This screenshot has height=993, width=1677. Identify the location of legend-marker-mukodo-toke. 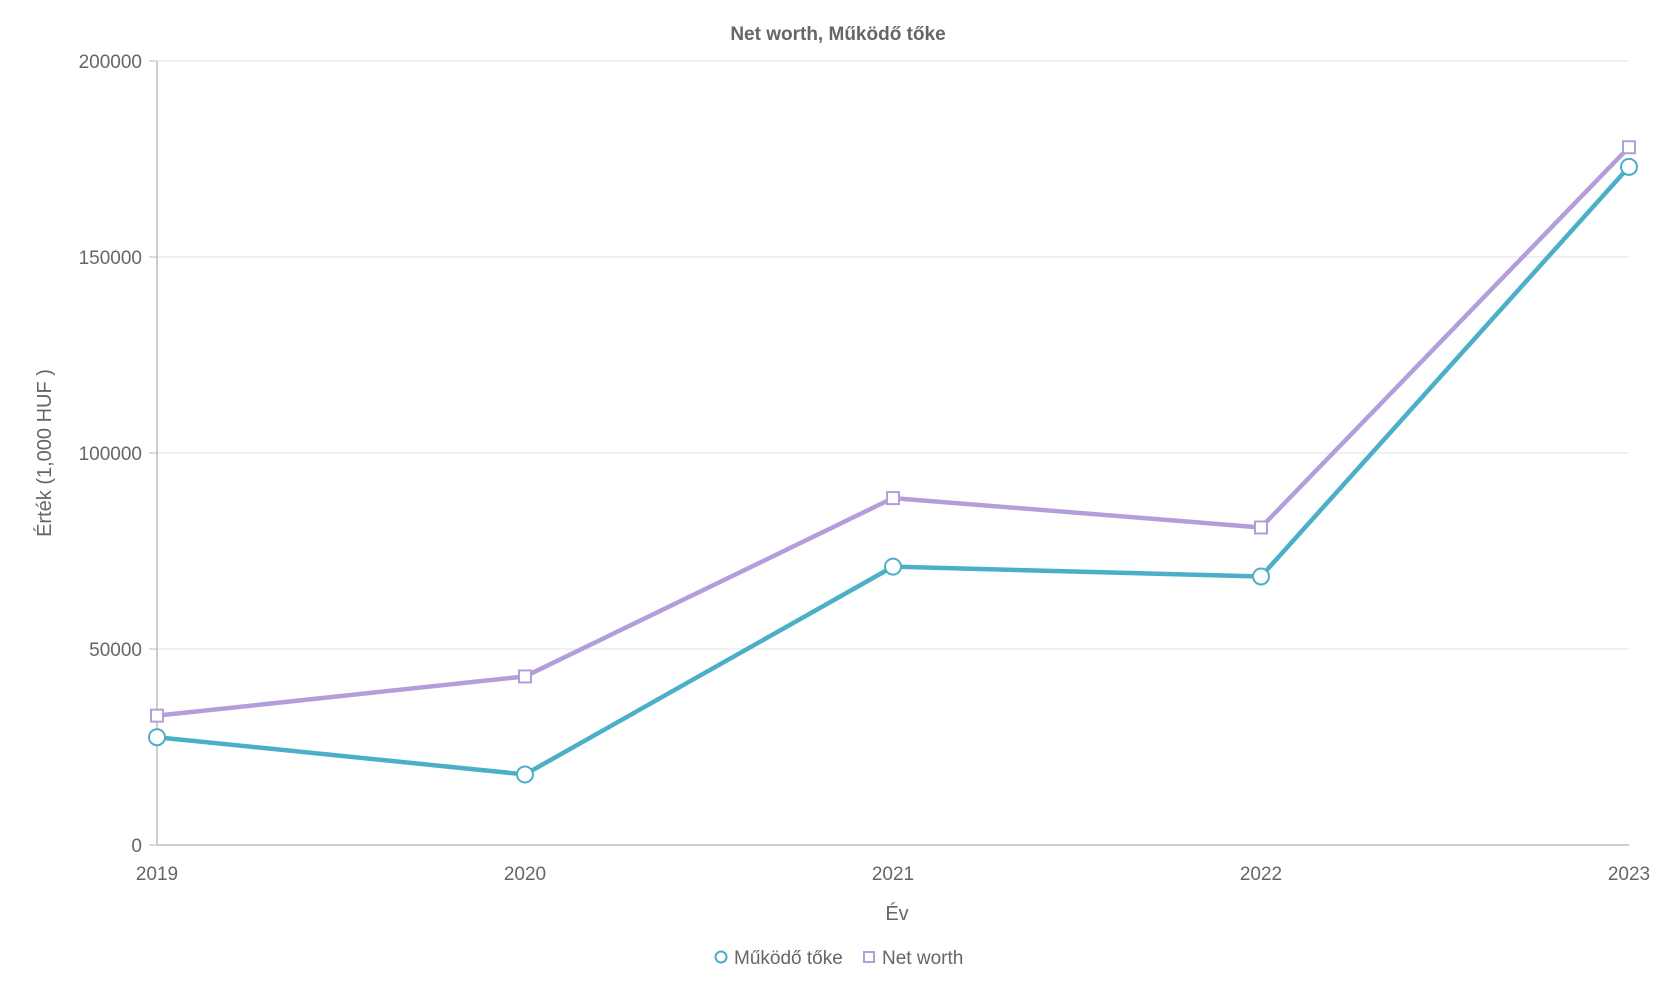
(721, 957).